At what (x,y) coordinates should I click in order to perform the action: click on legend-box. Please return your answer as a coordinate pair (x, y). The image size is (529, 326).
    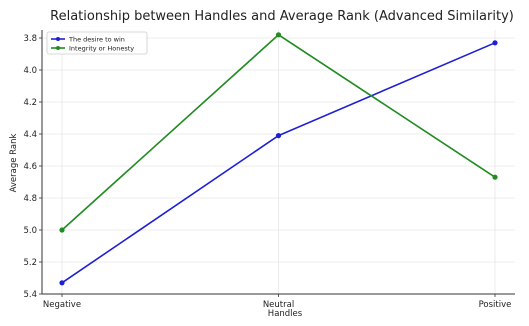
    Looking at the image, I should click on (97, 43).